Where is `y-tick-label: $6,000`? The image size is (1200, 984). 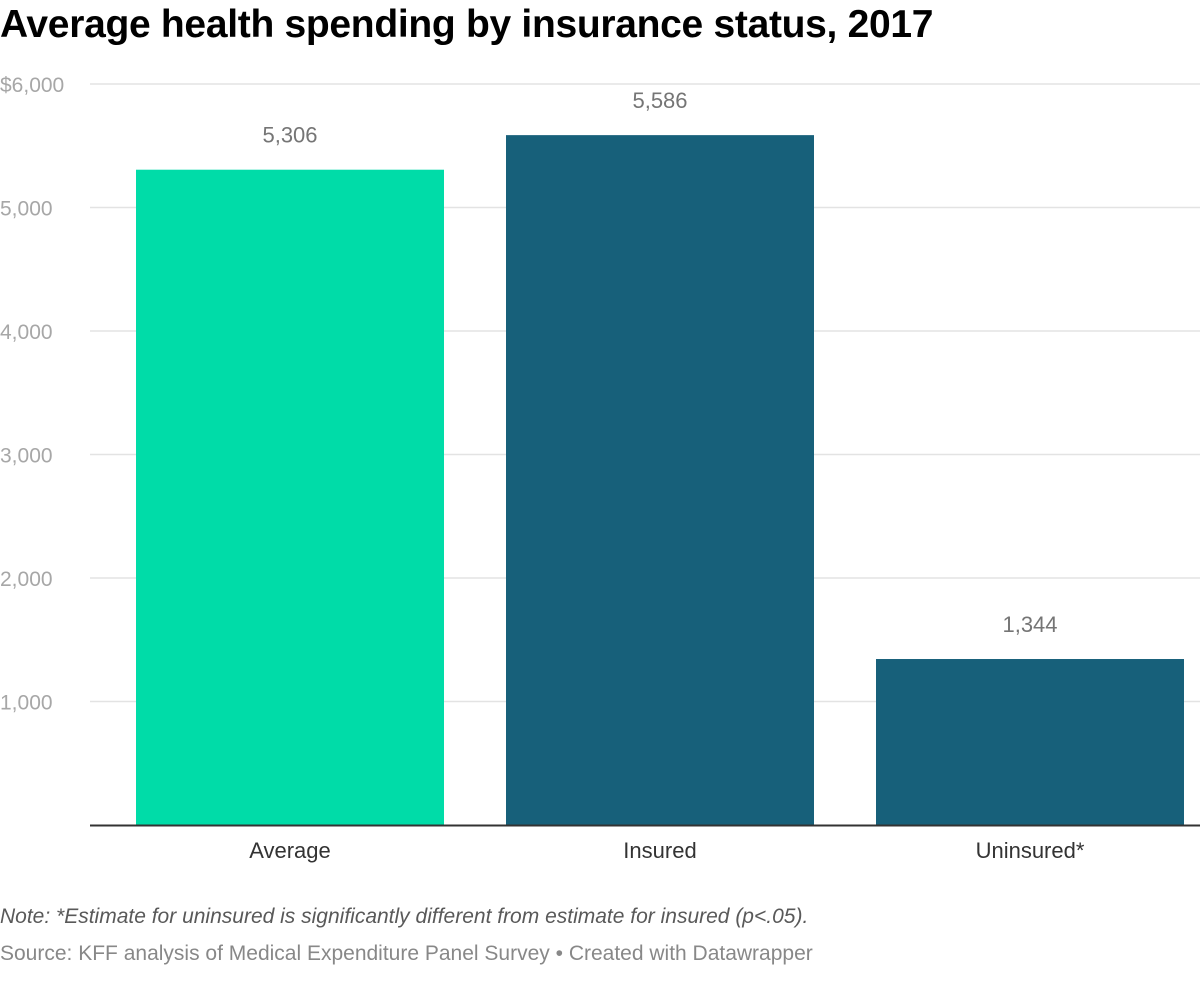
y-tick-label: $6,000 is located at coordinates (32, 85).